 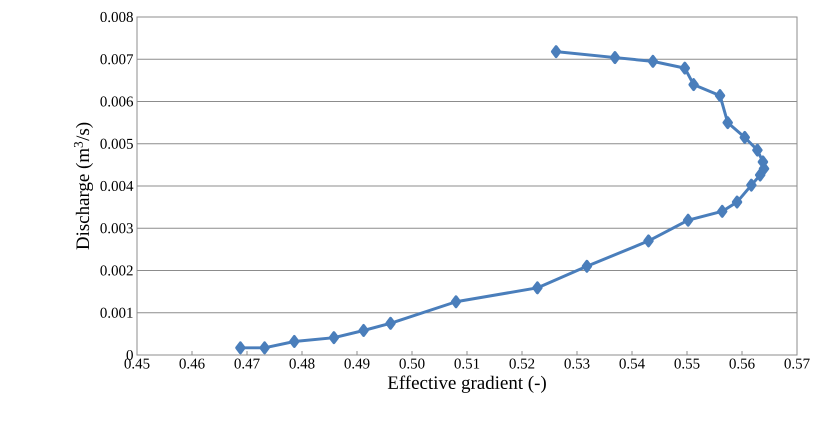 What do you see at coordinates (117, 101) in the screenshot?
I see `y-tick-label: 0.006` at bounding box center [117, 101].